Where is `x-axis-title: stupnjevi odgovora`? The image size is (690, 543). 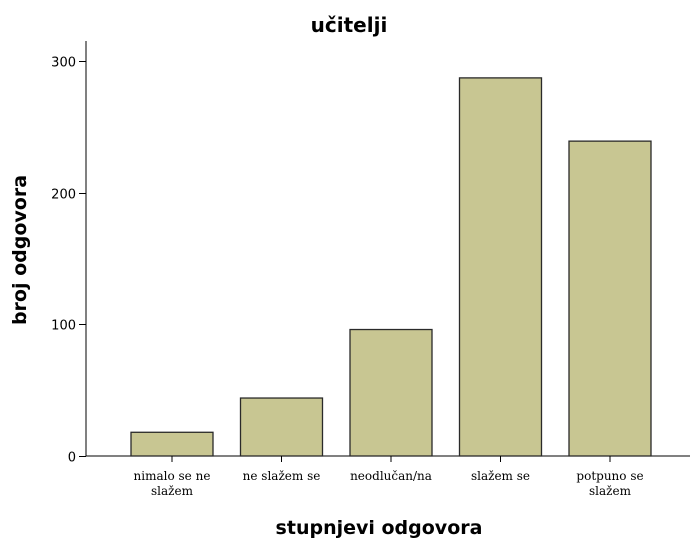 x-axis-title: stupnjevi odgovora is located at coordinates (379, 528).